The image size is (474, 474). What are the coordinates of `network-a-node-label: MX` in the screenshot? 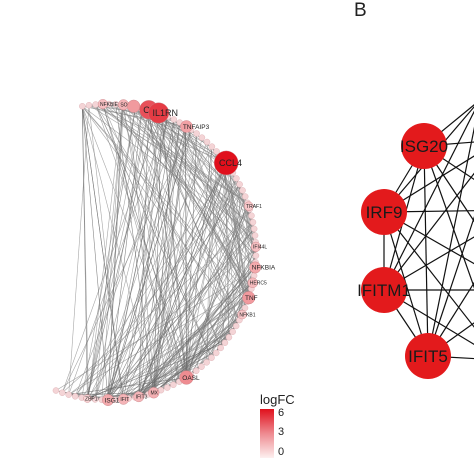 It's located at (154, 394).